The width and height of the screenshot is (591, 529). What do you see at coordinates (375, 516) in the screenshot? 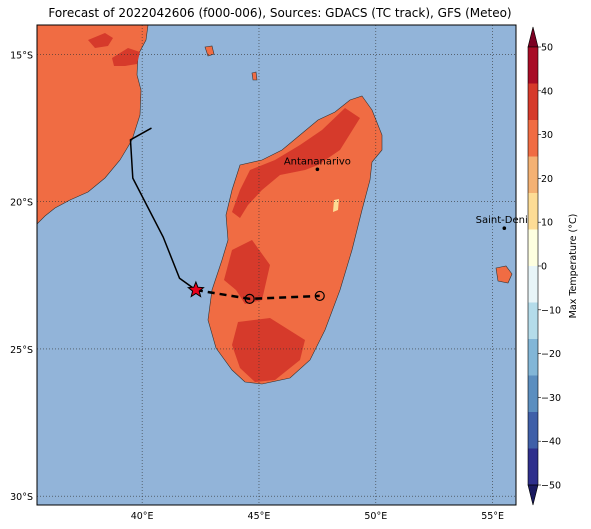
I see `lon-tick-label: 50°E` at bounding box center [375, 516].